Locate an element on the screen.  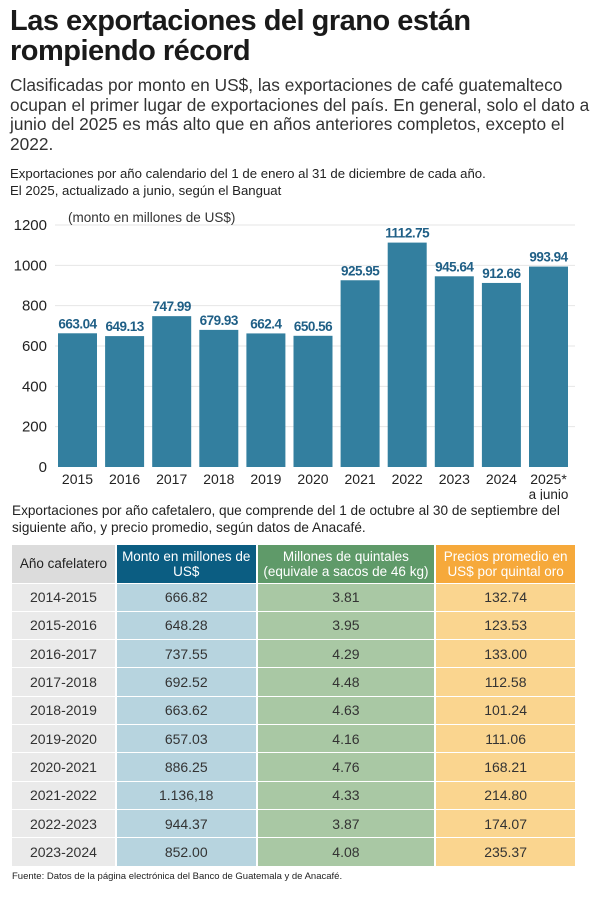
table-cell: 2016-2017 is located at coordinates (64, 653).